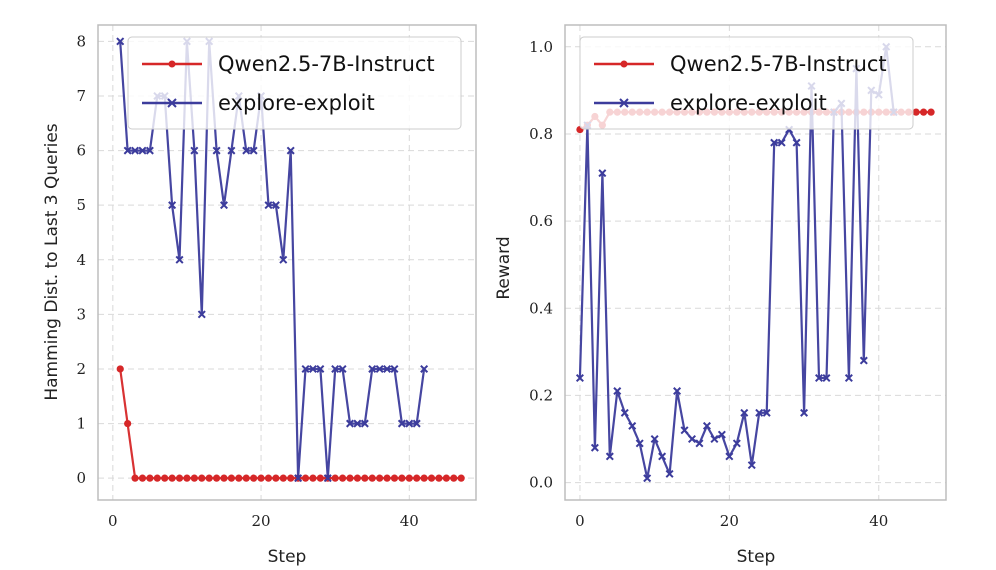 The image size is (996, 570). What do you see at coordinates (81, 151) in the screenshot?
I see `left-y-tick-label: 6` at bounding box center [81, 151].